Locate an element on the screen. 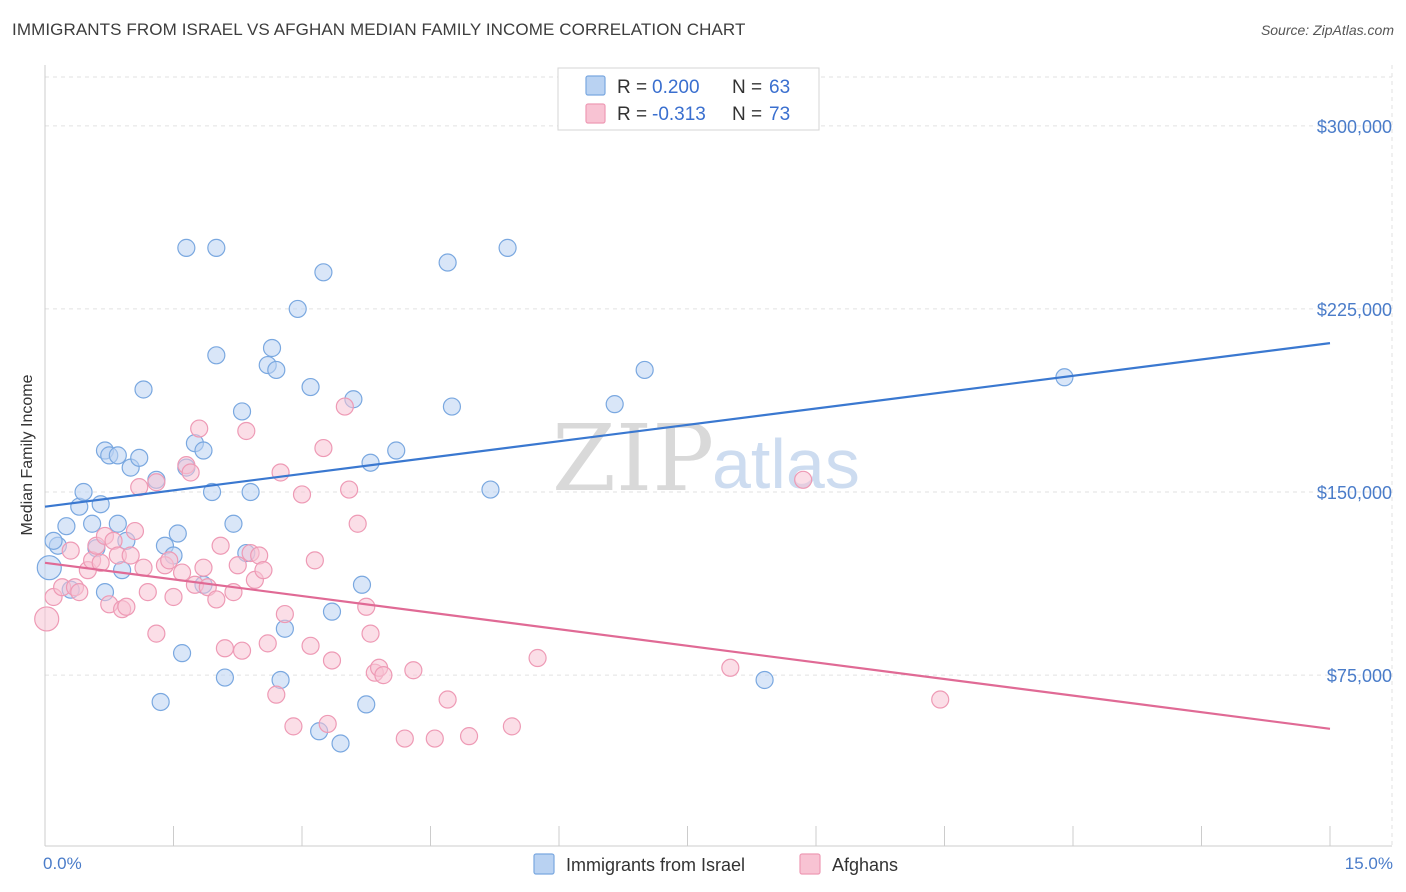 The width and height of the screenshot is (1406, 892). legend-n-label-afghans: N = is located at coordinates (747, 114).